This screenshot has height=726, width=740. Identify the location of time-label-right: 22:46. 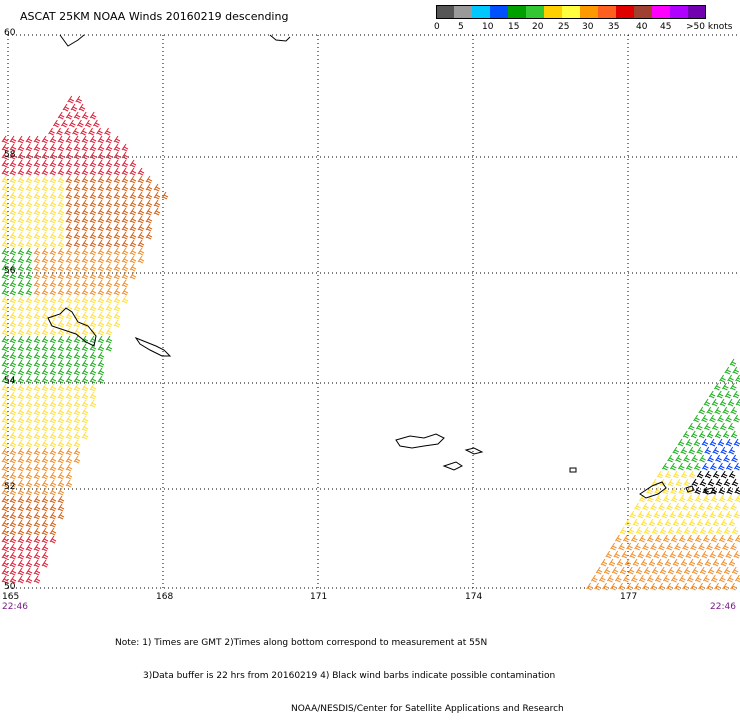
(723, 607).